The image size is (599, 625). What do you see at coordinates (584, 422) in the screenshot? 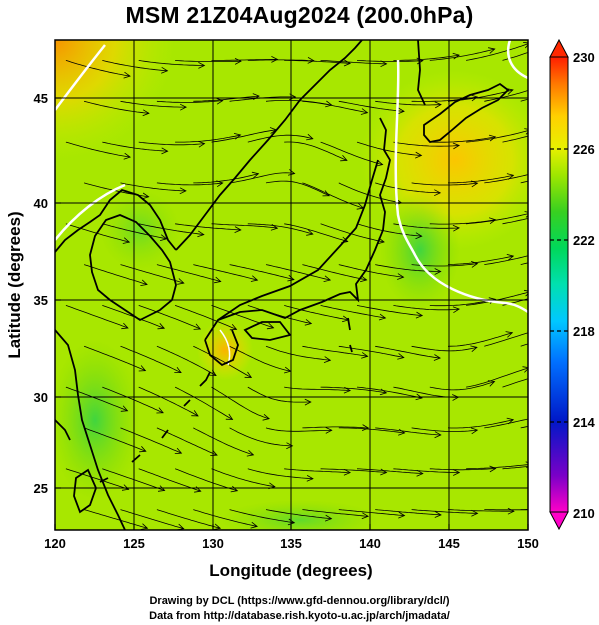
I see `colorbar-label-214: 214` at bounding box center [584, 422].